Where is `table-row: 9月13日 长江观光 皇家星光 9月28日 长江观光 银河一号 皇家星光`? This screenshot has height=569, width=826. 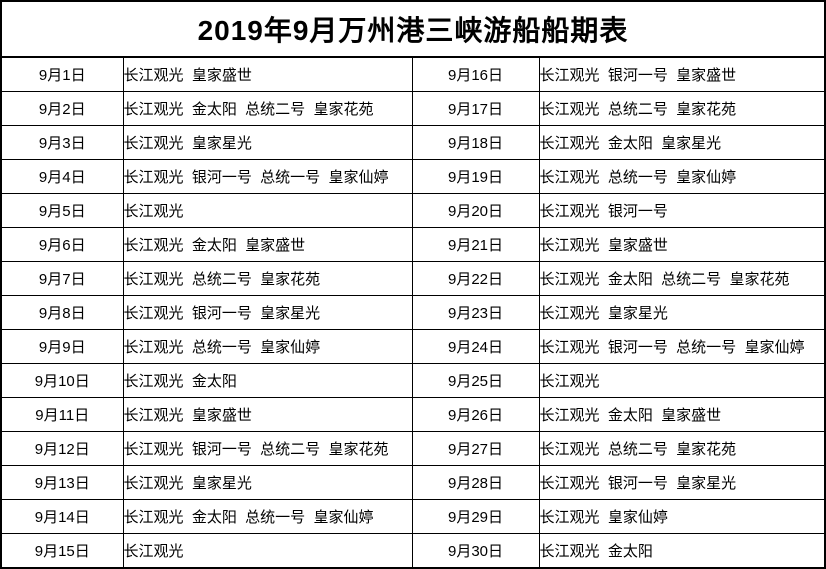 table-row: 9月13日 长江观光 皇家星光 9月28日 长江观光 银河一号 皇家星光 is located at coordinates (413, 482).